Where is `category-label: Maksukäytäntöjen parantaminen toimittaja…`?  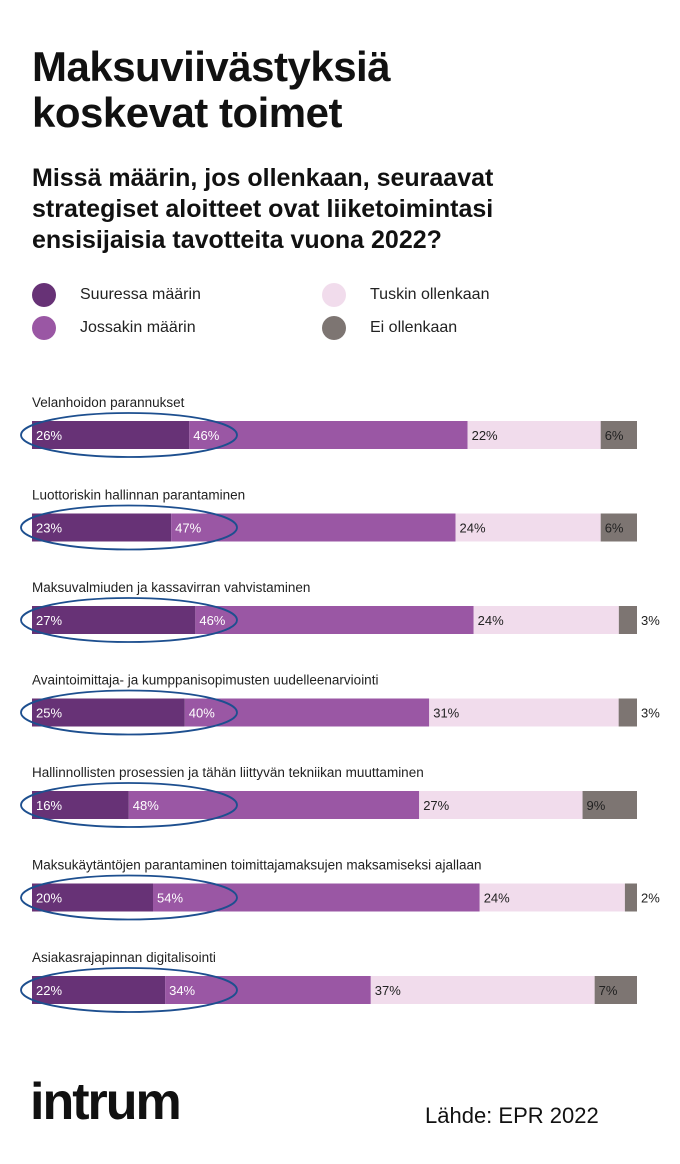
category-label: Maksukäytäntöjen parantaminen toimittaja… is located at coordinates (256, 865).